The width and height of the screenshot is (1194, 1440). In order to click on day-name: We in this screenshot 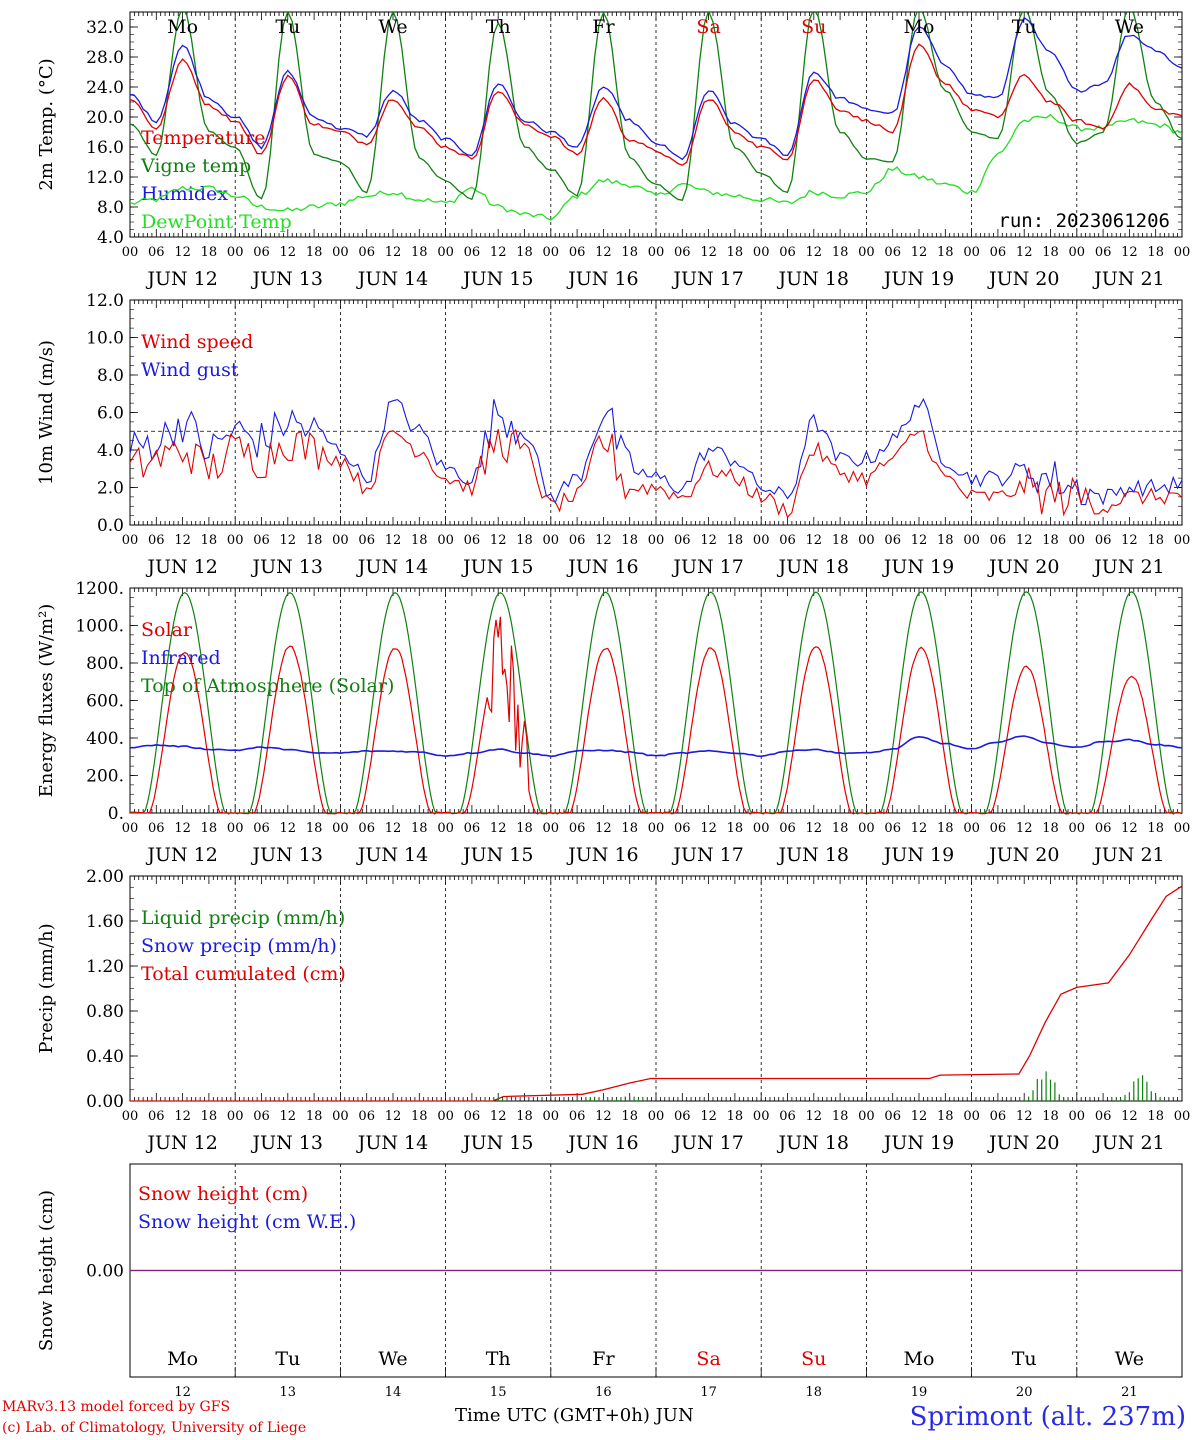, I will do `click(392, 27)`.